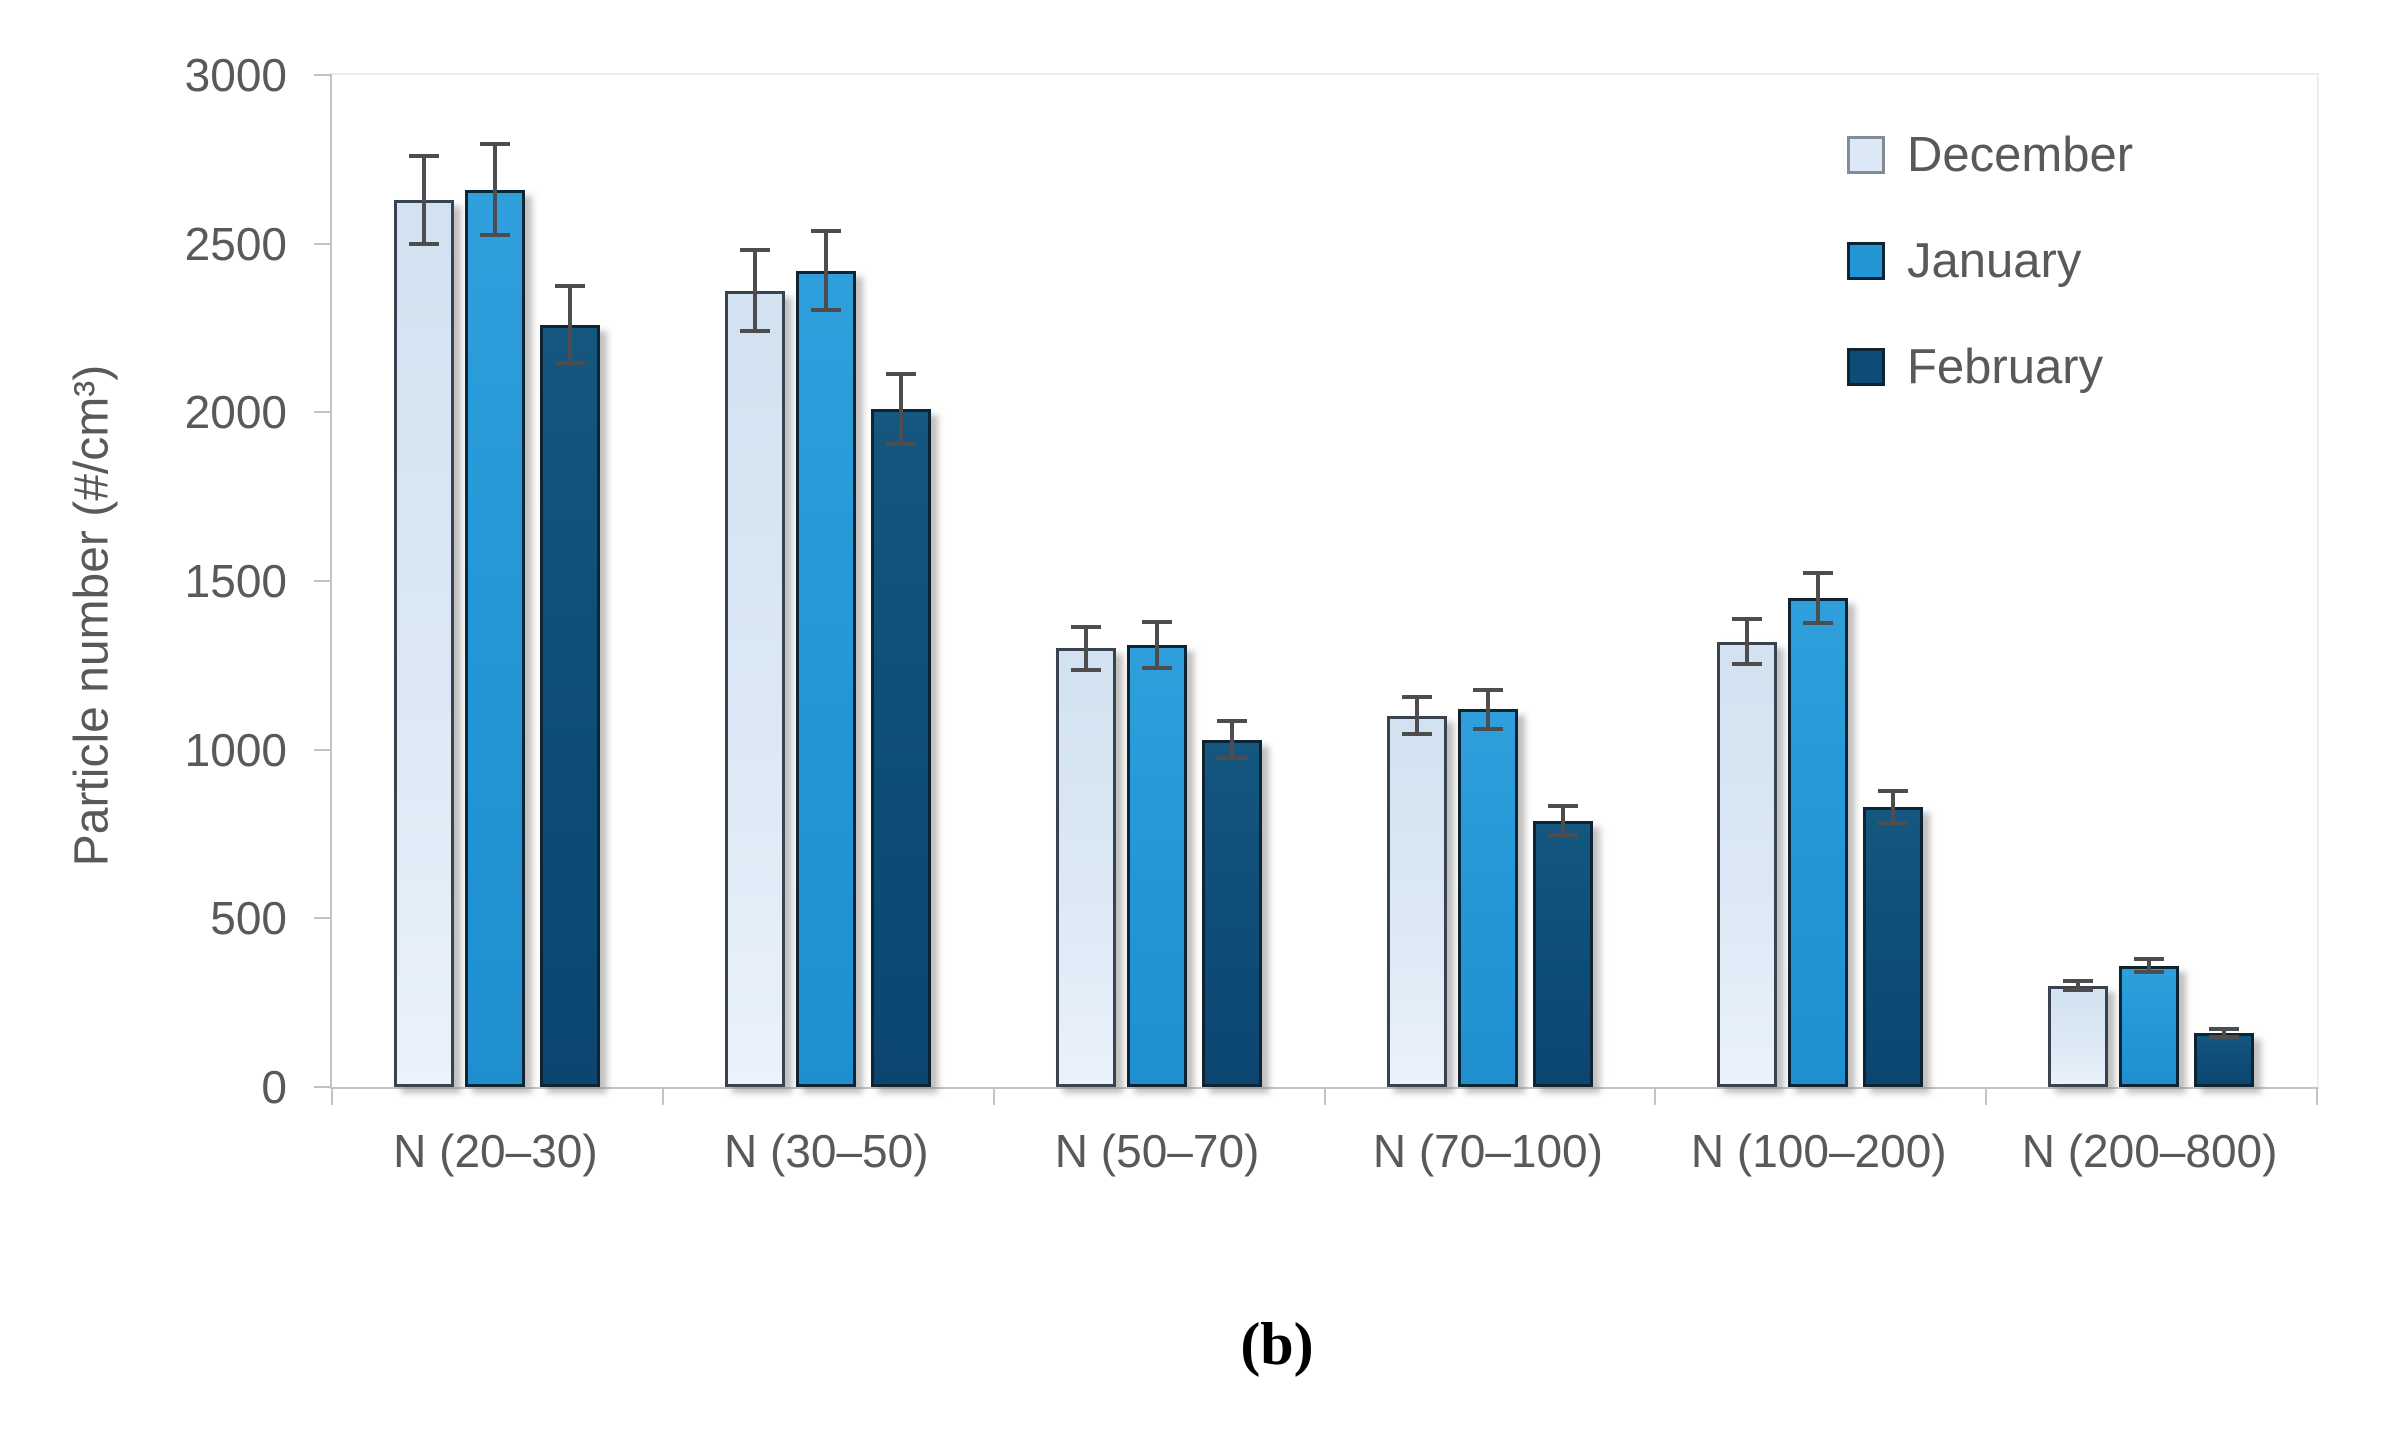  I want to click on x-axis-category-label: N (50–70), so click(1157, 1151).